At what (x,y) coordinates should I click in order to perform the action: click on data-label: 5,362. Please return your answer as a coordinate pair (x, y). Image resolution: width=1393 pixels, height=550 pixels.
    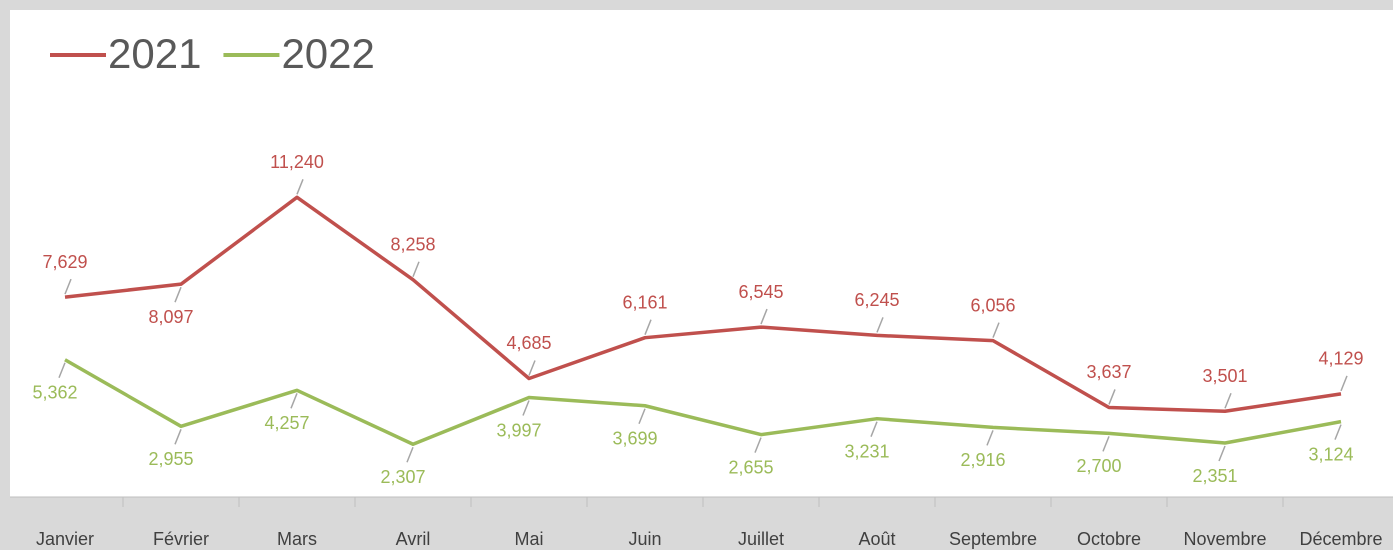
    Looking at the image, I should click on (54, 393).